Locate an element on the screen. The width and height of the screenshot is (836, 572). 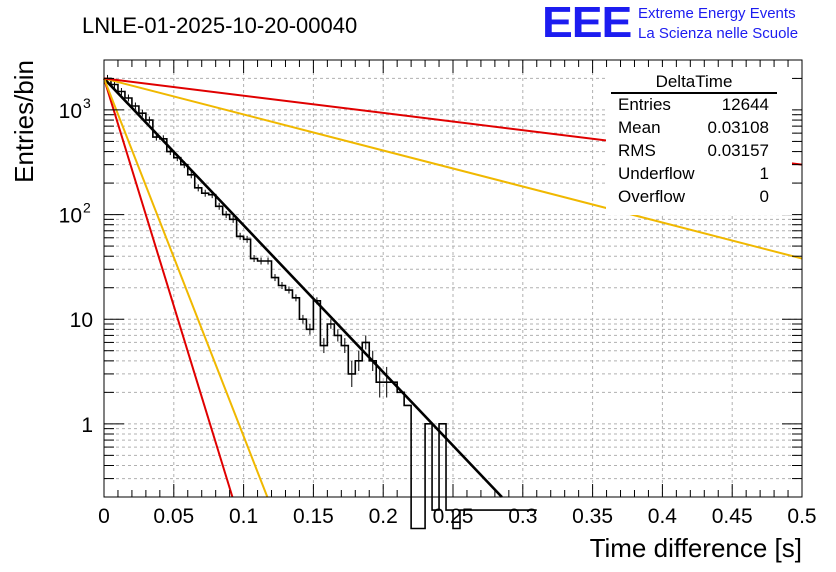
curve-red-steep is located at coordinates (168, 288).